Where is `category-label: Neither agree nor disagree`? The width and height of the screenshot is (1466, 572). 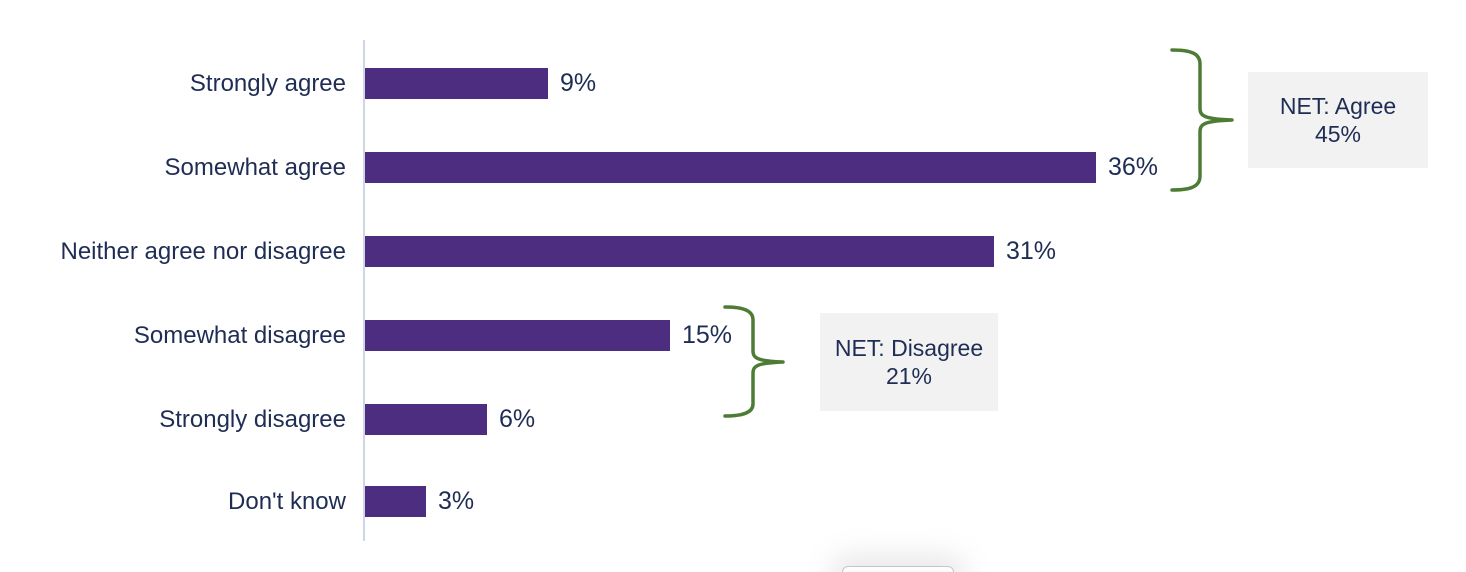 category-label: Neither agree nor disagree is located at coordinates (203, 251).